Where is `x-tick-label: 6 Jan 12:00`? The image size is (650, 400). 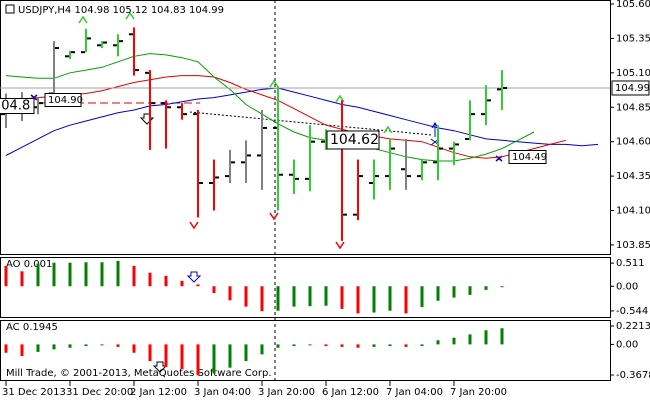
x-tick-label: 6 Jan 12:00 is located at coordinates (350, 392).